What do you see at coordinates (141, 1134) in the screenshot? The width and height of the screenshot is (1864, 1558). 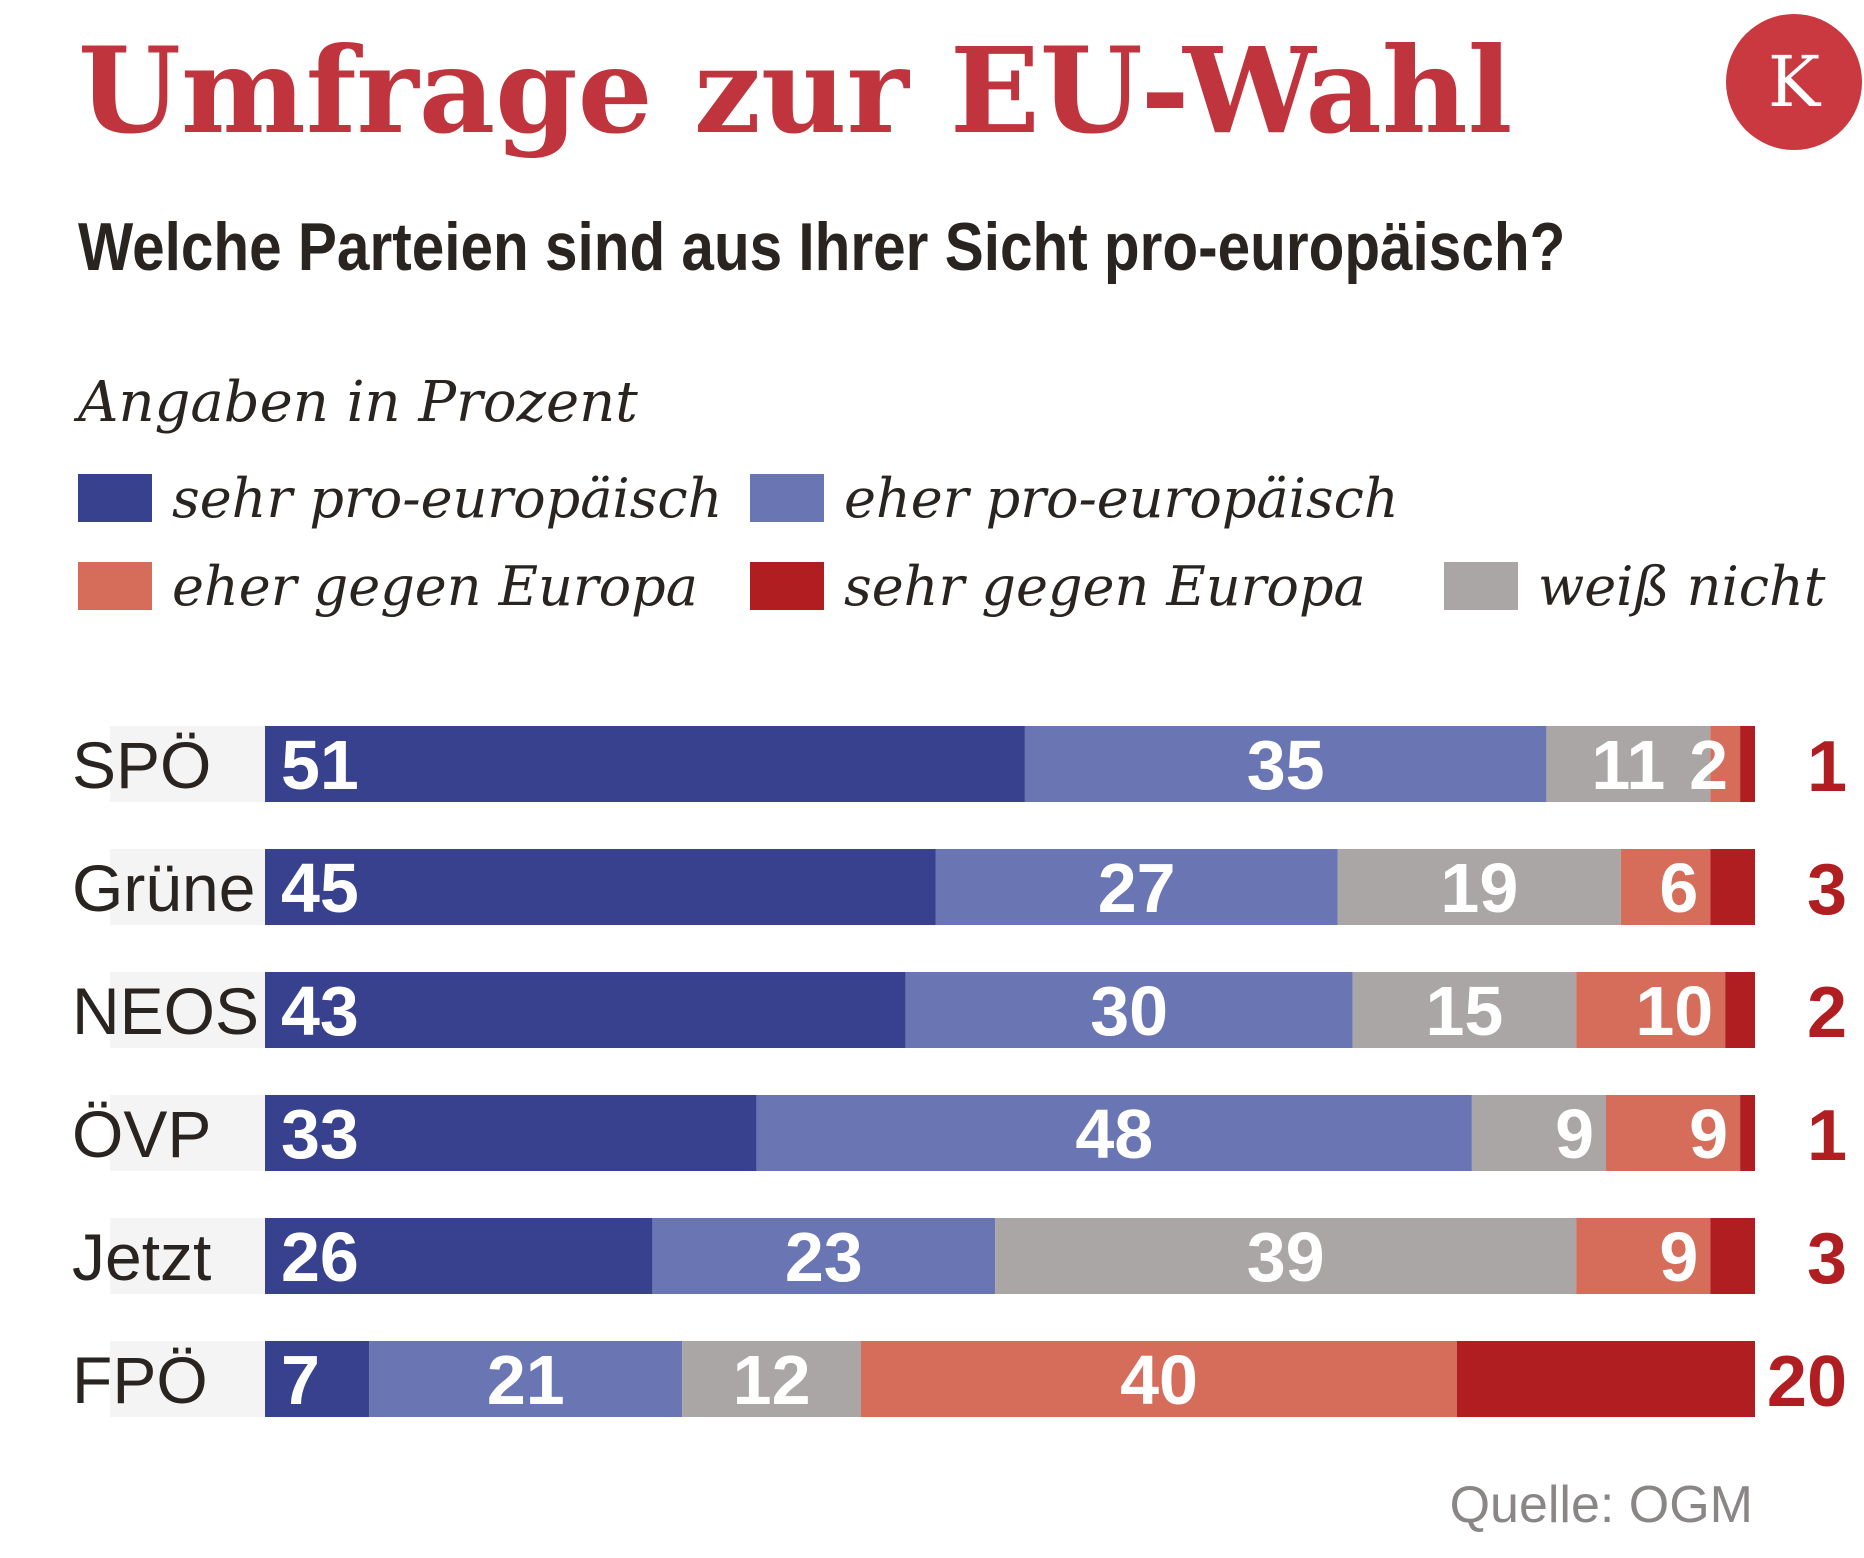 I see `category-label-övp: ÖVP` at bounding box center [141, 1134].